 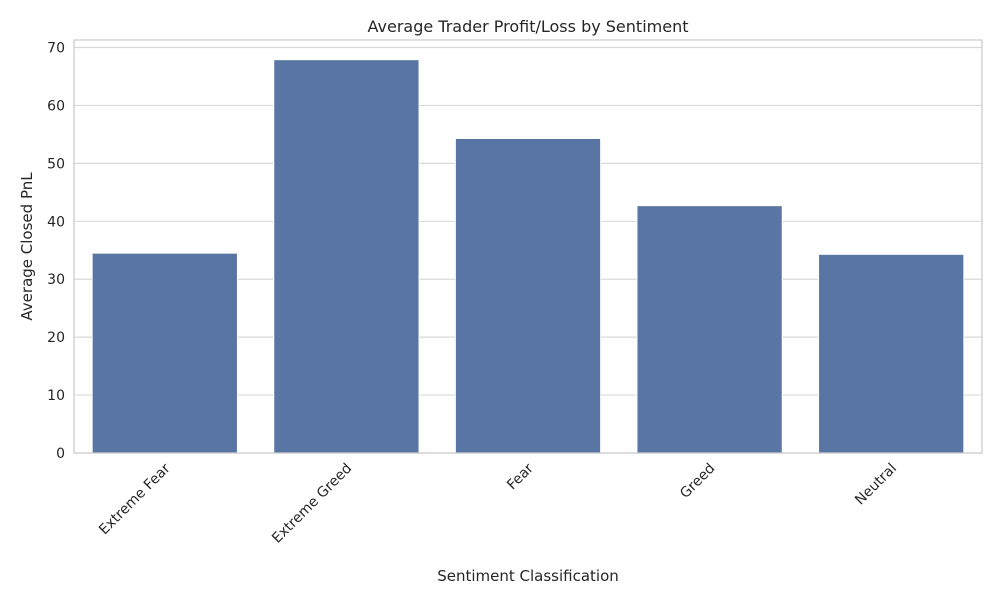 What do you see at coordinates (312, 504) in the screenshot?
I see `x-tick-label: Extreme Greed` at bounding box center [312, 504].